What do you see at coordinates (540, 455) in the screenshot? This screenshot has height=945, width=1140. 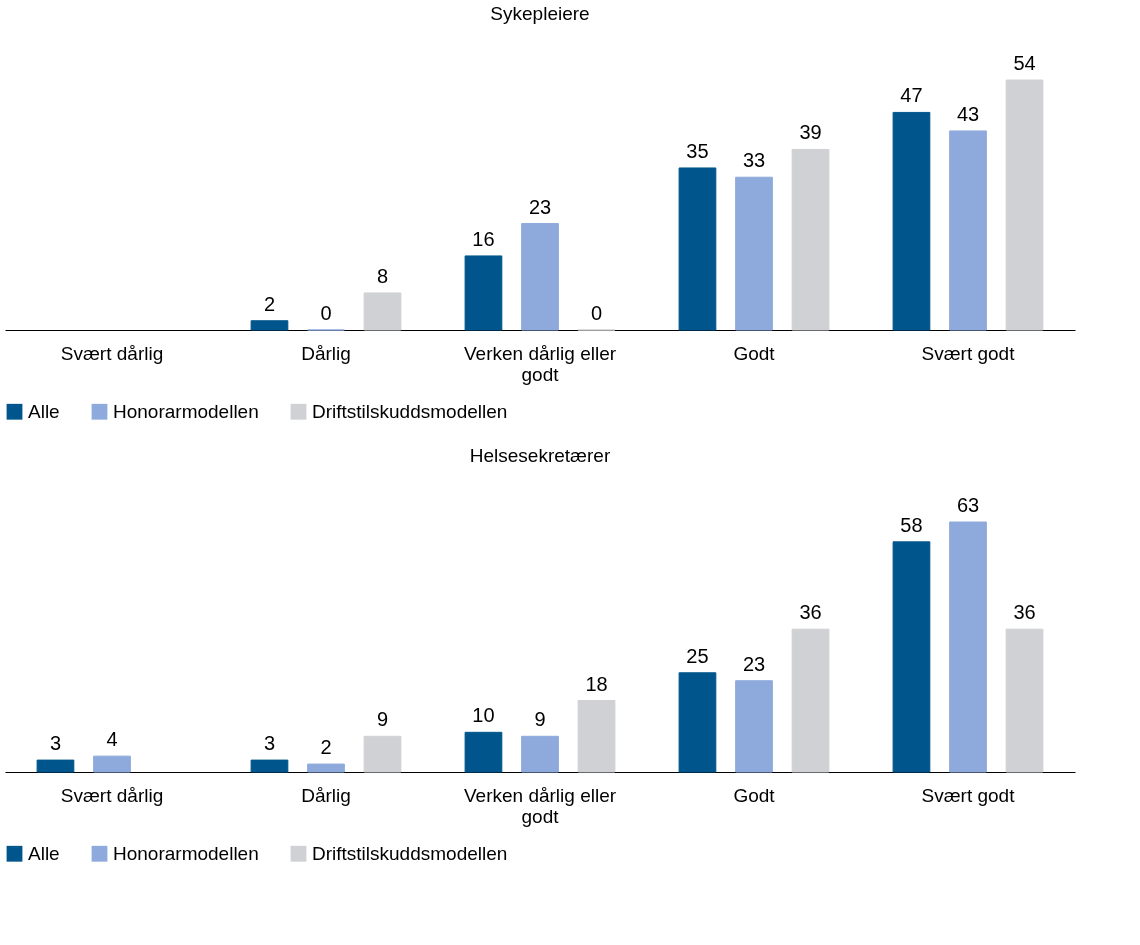 I see `chart-title: Helsesekretærer` at bounding box center [540, 455].